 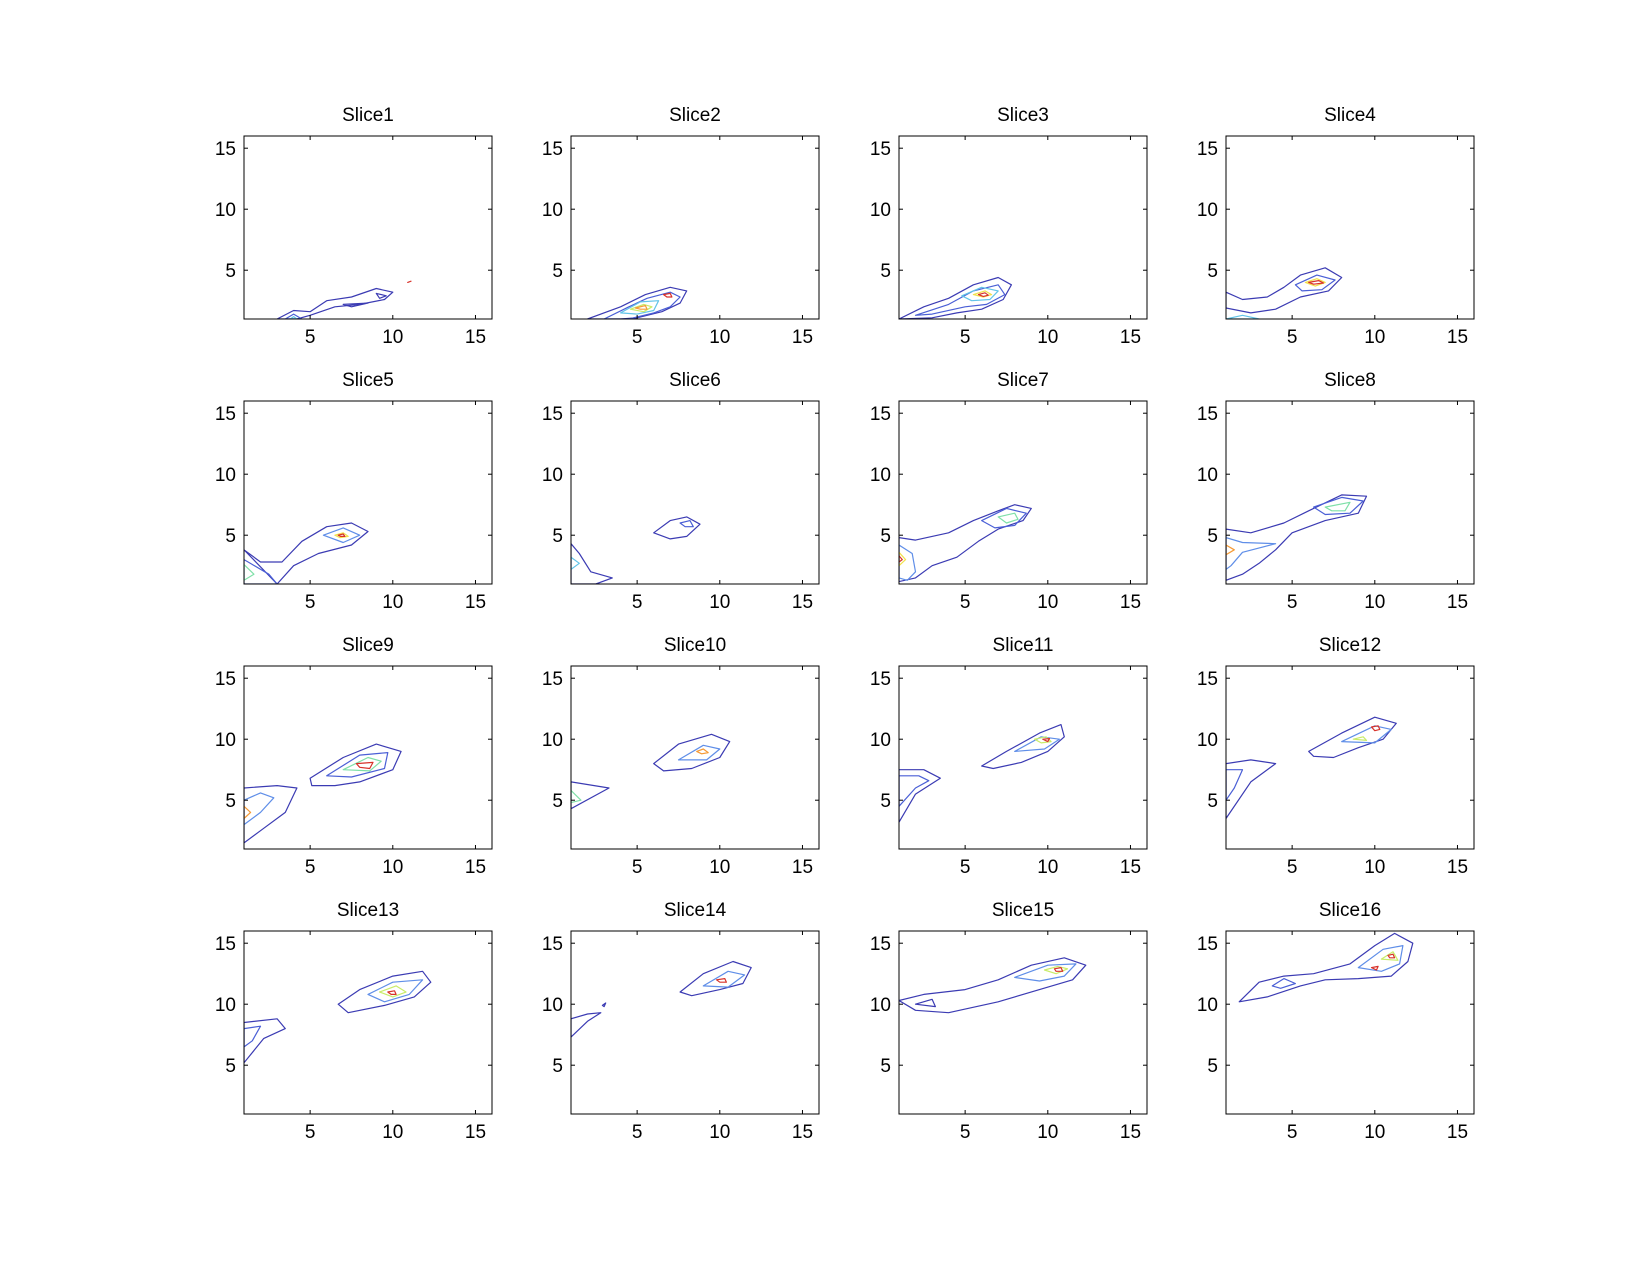 I want to click on subplot-12: 5 10 15 5 10 15 Slice12, so click(x=1336, y=756).